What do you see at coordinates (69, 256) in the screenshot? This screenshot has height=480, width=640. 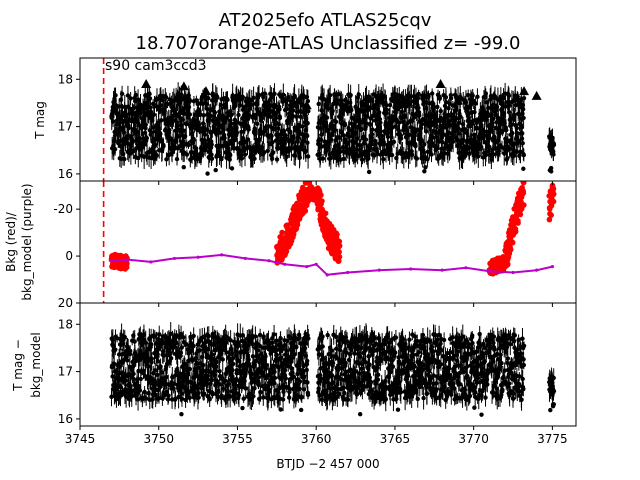 I see `y-tick-label: 0` at bounding box center [69, 256].